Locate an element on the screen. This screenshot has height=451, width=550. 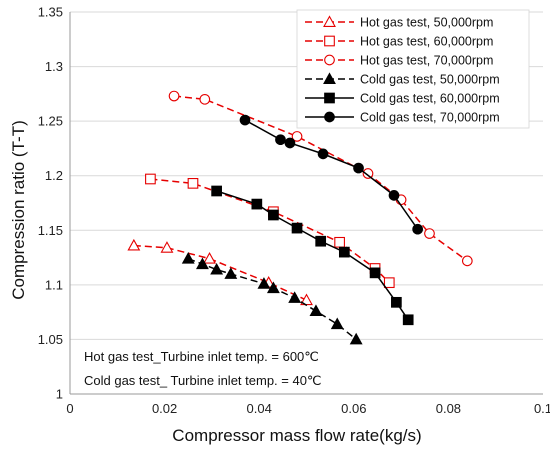
x-tick-label: 0.04 is located at coordinates (259, 408).